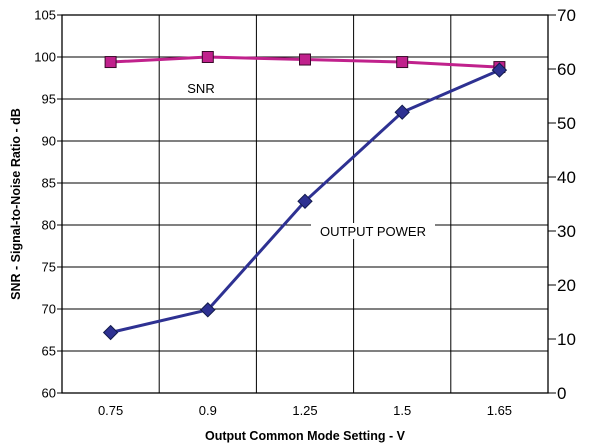  What do you see at coordinates (566, 231) in the screenshot?
I see `y-right-tick-label: 30` at bounding box center [566, 231].